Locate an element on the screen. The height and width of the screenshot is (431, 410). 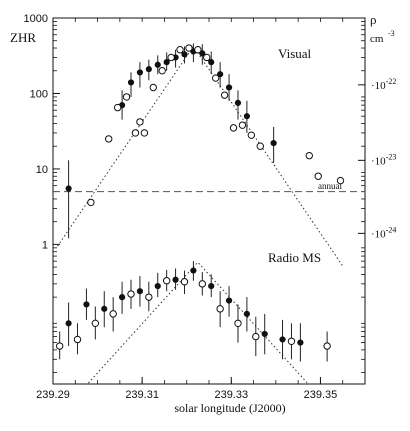
annual-label: annual is located at coordinates (330, 186).